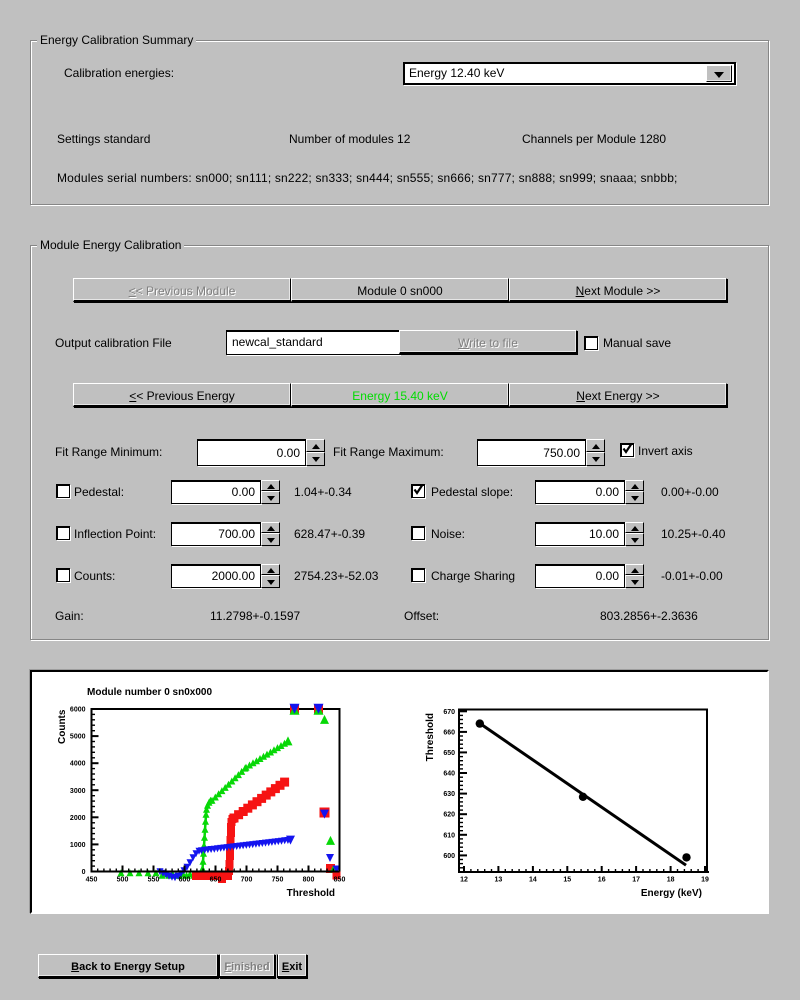 The height and width of the screenshot is (1000, 800). Describe the element at coordinates (247, 880) in the screenshot. I see `svg-text: 700` at that location.